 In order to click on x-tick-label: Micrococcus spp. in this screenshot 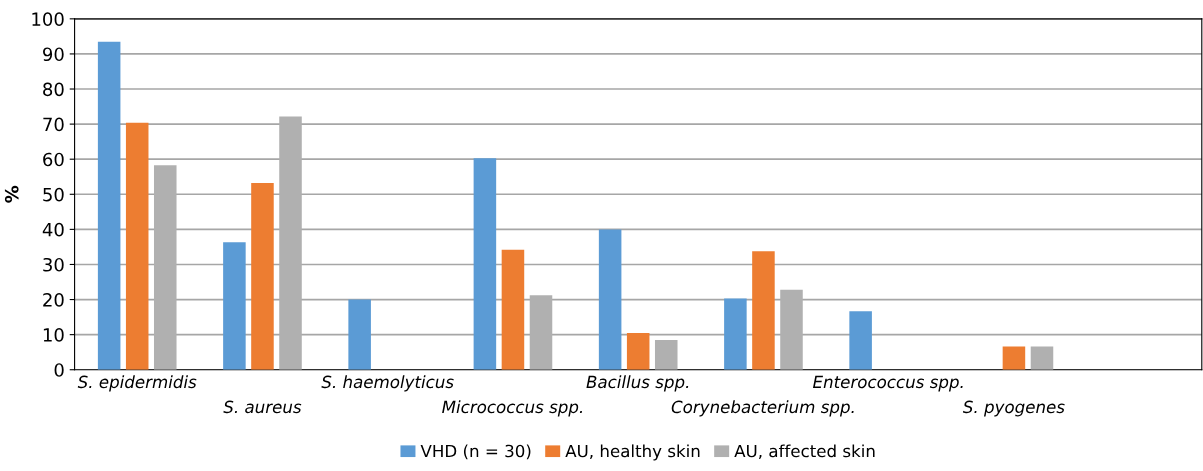, I will do `click(512, 408)`.